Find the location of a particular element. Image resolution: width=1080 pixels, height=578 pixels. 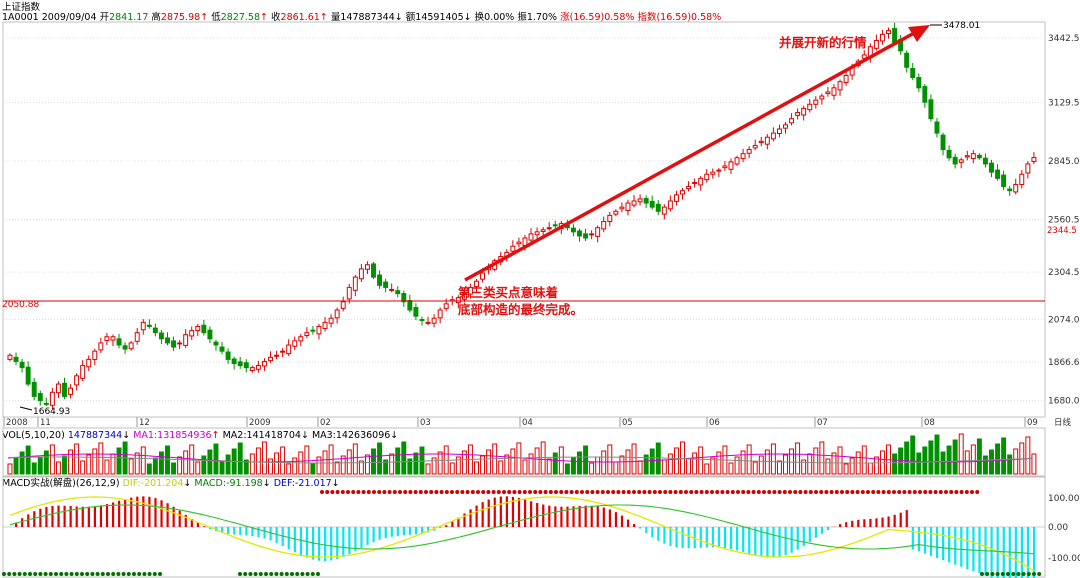

dif-value: -201.204 is located at coordinates (162, 483).